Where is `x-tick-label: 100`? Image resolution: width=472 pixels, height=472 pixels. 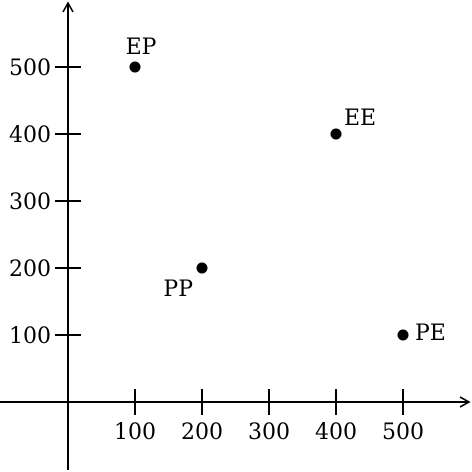
x-tick-label: 100 is located at coordinates (135, 432).